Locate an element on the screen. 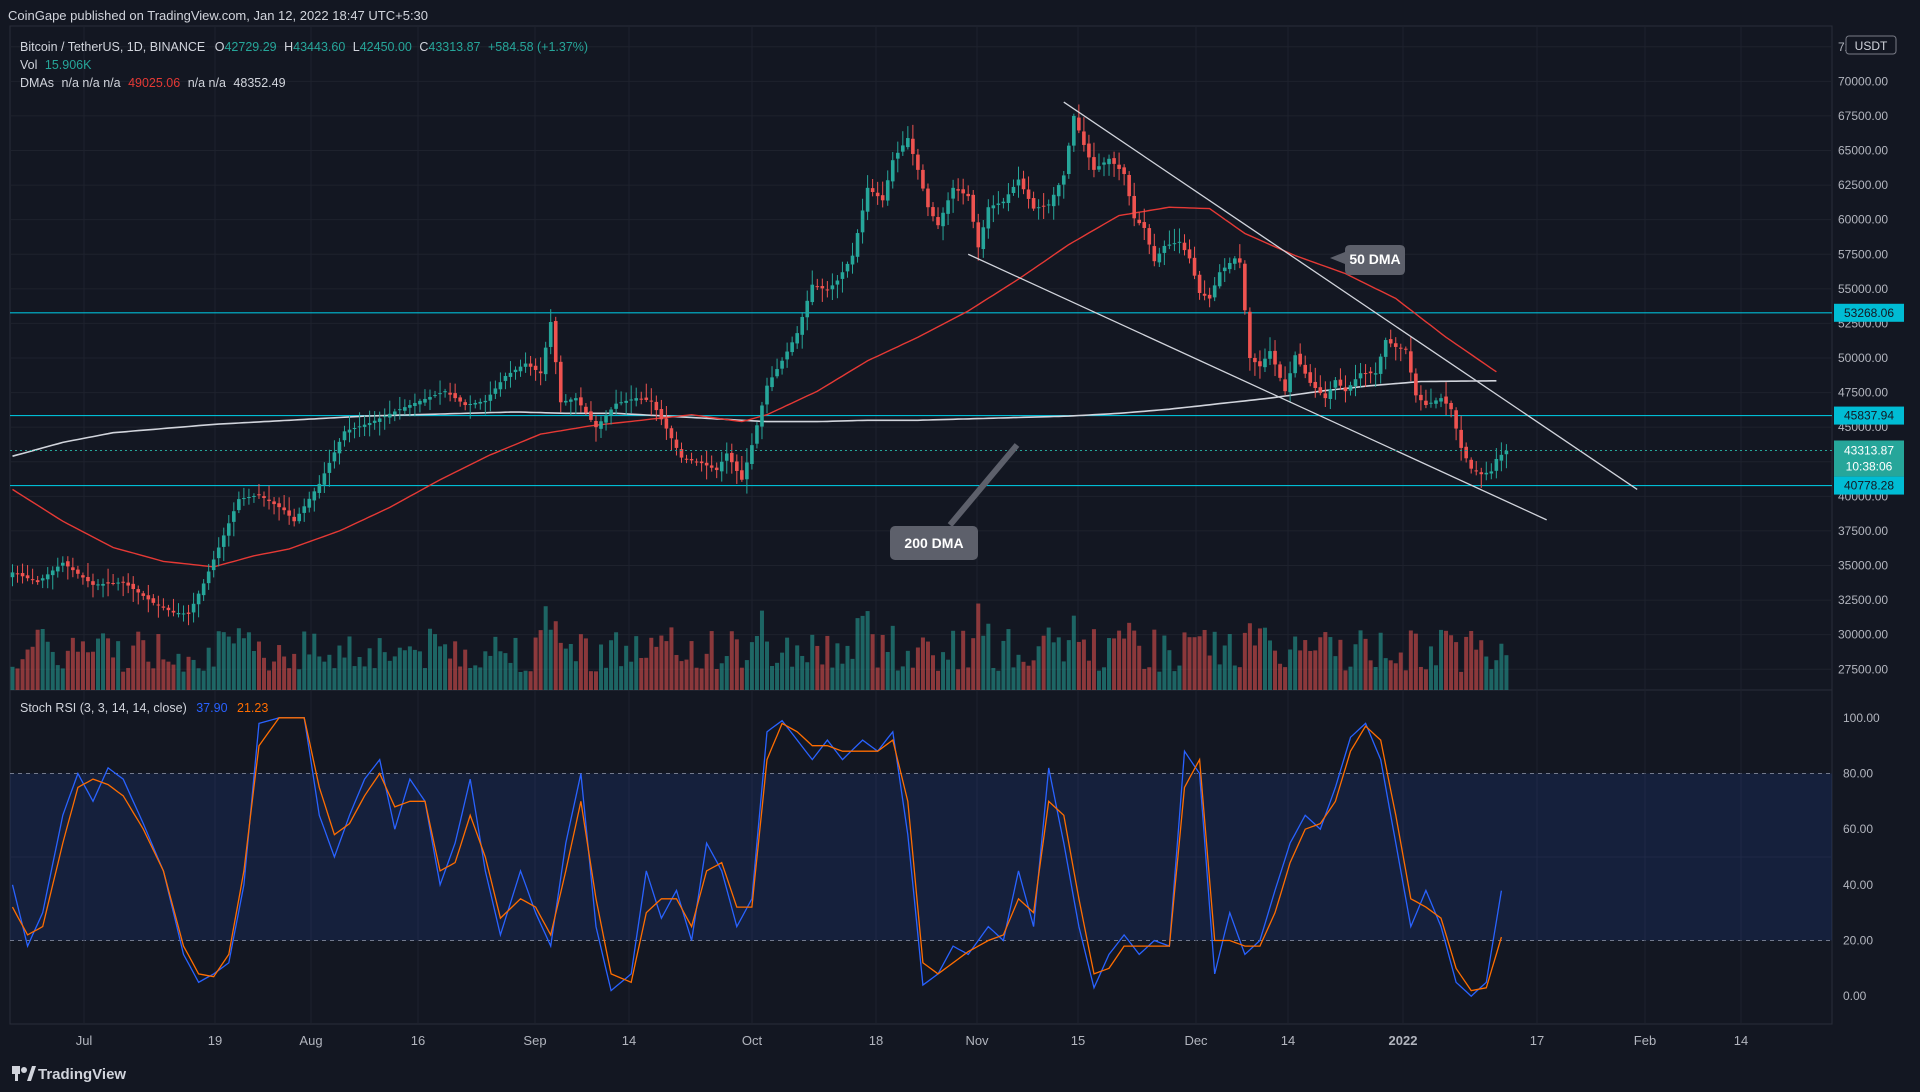  stoch-tick-label: 20.00 is located at coordinates (1858, 941).